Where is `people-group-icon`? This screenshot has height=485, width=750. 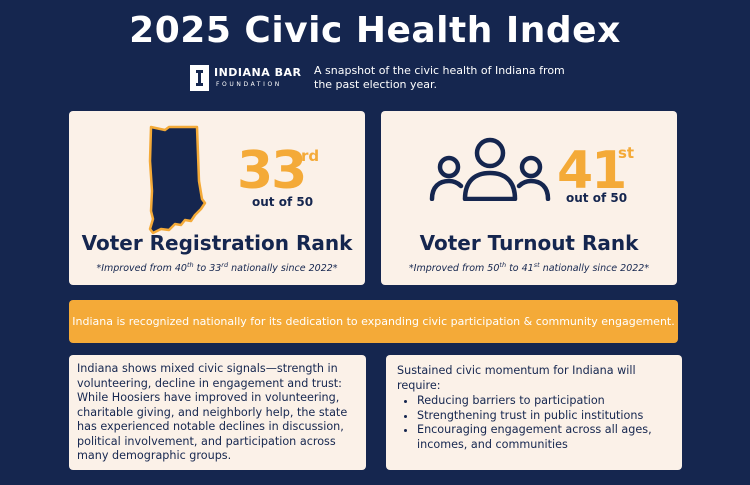 people-group-icon is located at coordinates (490, 169).